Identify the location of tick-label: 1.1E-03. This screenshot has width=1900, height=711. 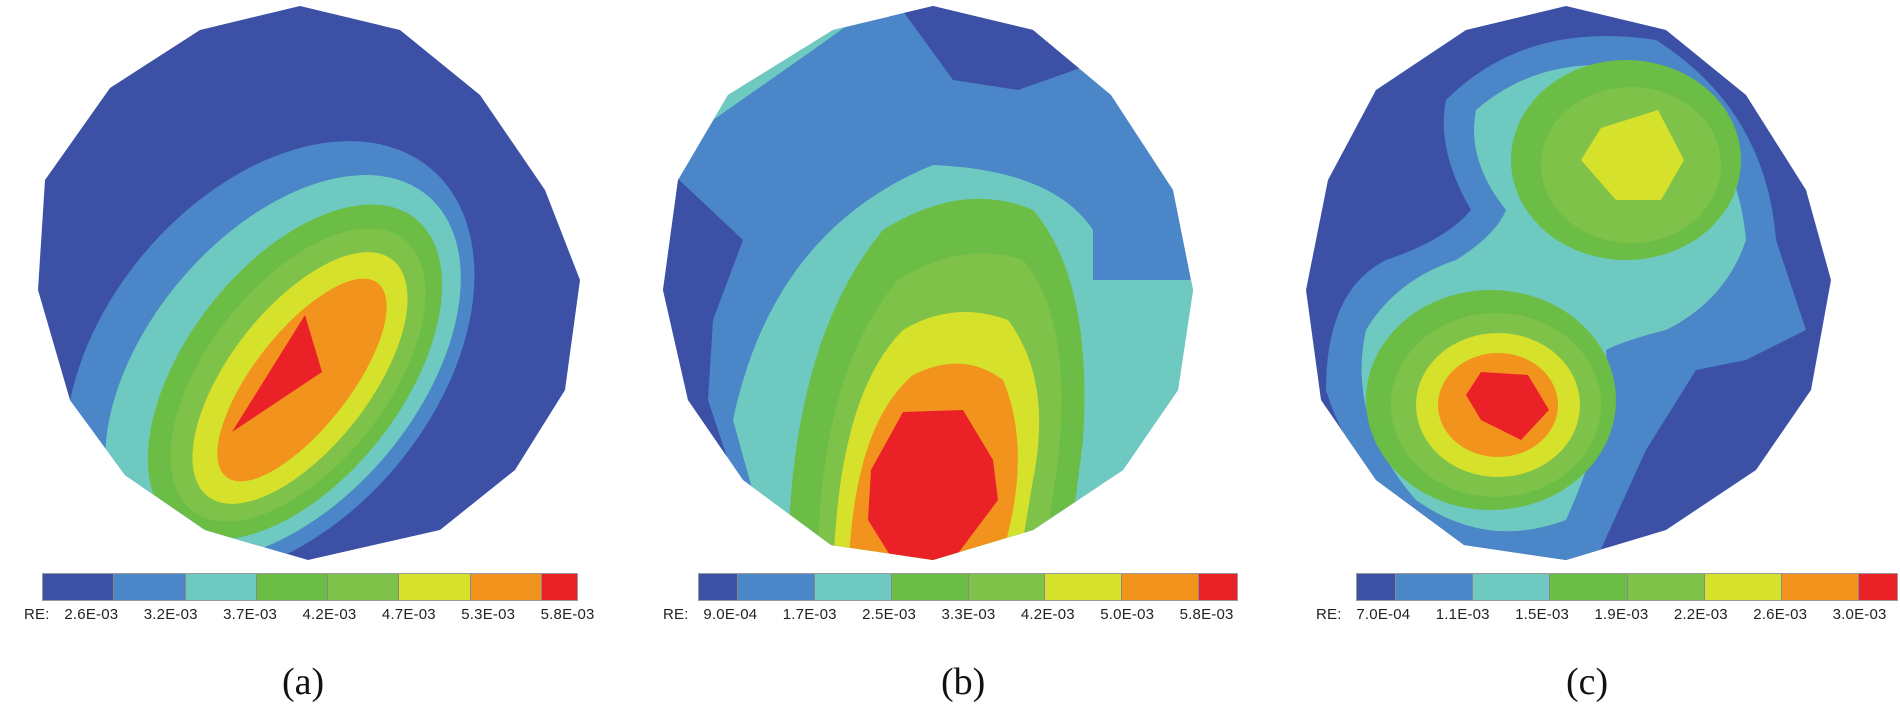
(1462, 614).